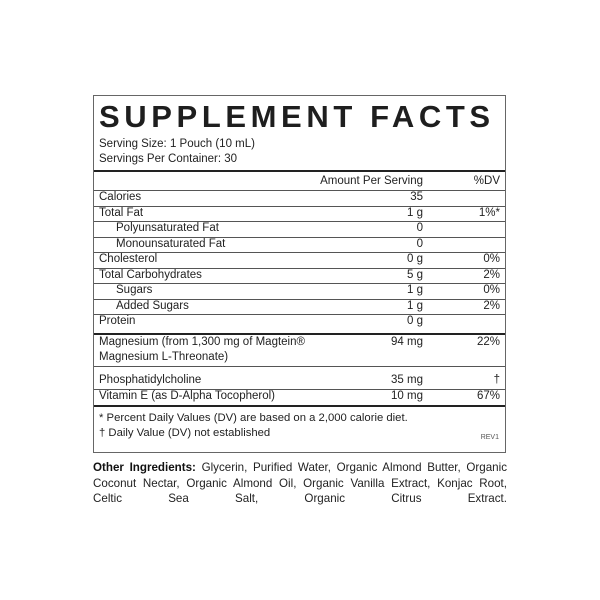  Describe the element at coordinates (299, 214) in the screenshot. I see `table-row: Total Fat 1 g 1%*` at that location.